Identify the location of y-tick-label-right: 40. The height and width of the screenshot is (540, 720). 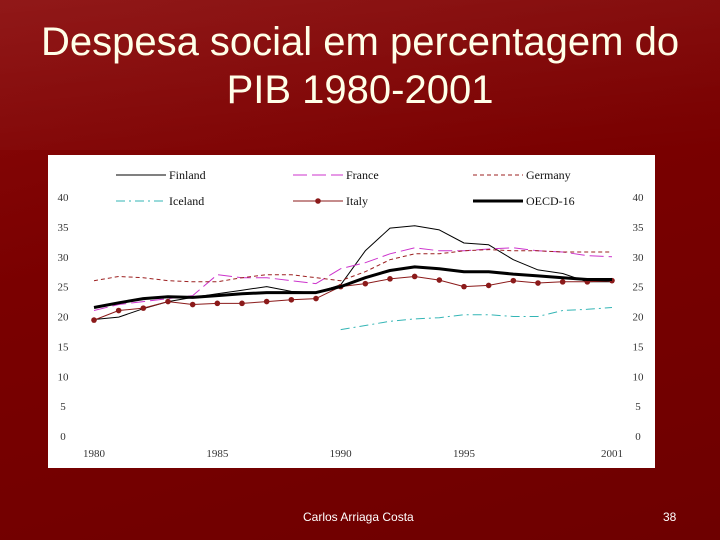
(639, 198).